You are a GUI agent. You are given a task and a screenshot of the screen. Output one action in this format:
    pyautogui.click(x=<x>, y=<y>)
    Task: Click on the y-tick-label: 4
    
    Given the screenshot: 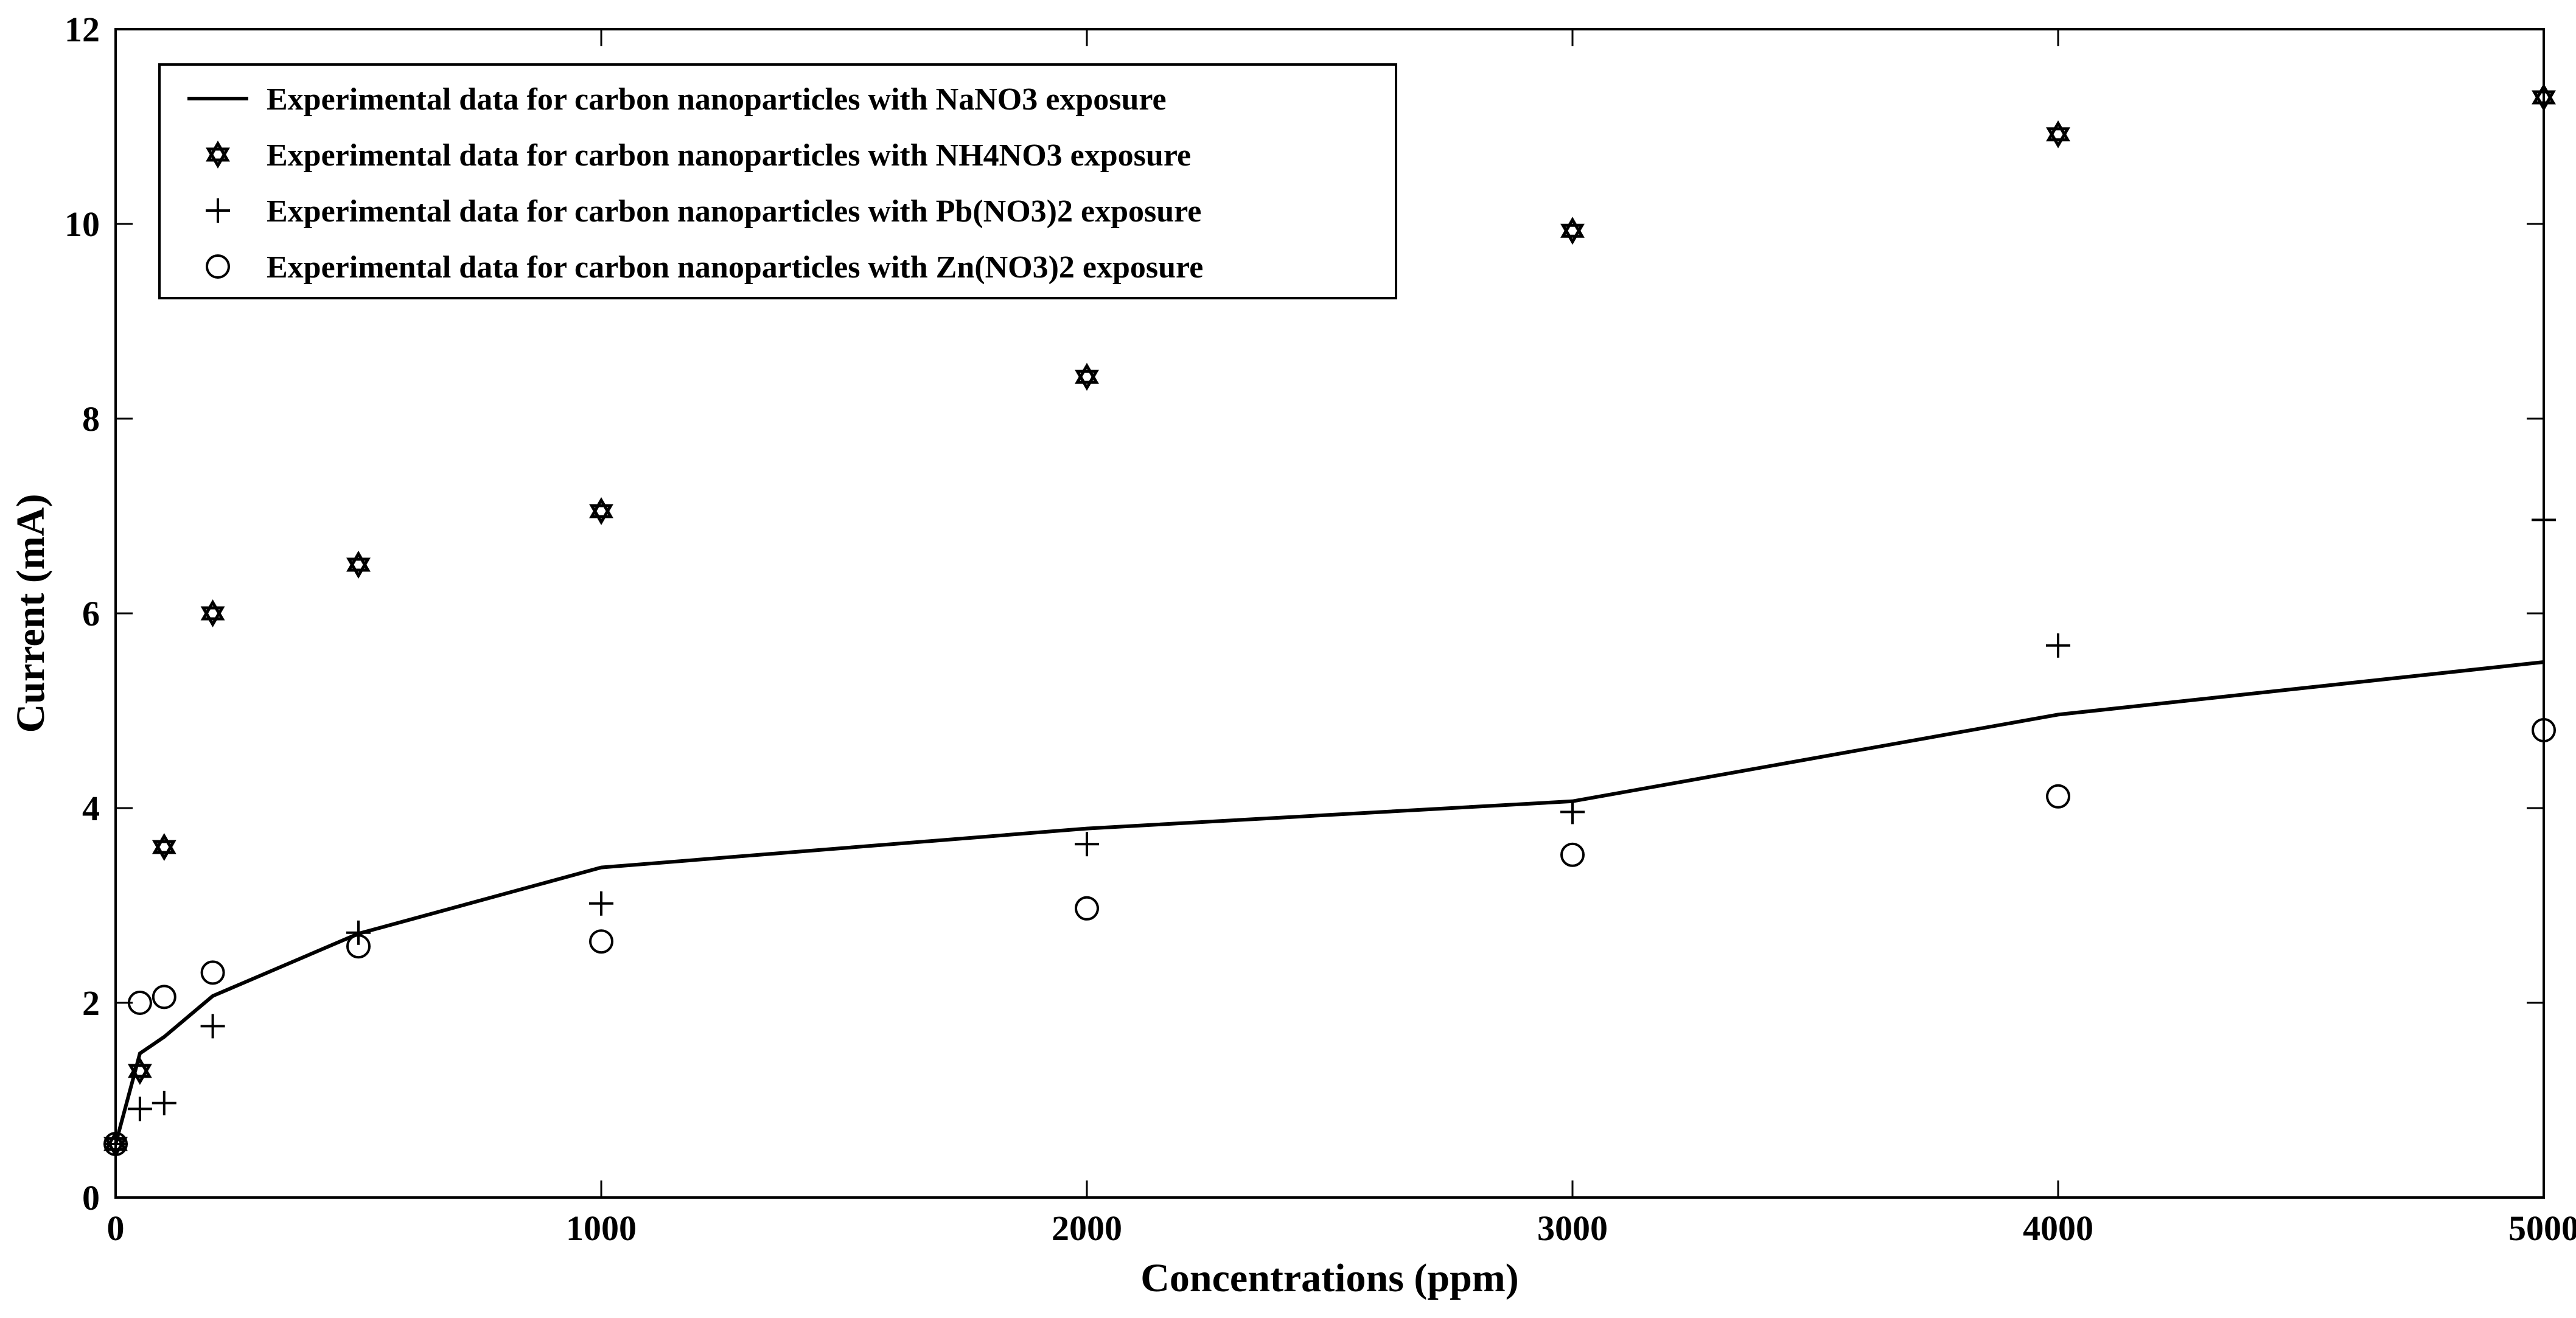 What is the action you would take?
    pyautogui.click(x=91, y=808)
    